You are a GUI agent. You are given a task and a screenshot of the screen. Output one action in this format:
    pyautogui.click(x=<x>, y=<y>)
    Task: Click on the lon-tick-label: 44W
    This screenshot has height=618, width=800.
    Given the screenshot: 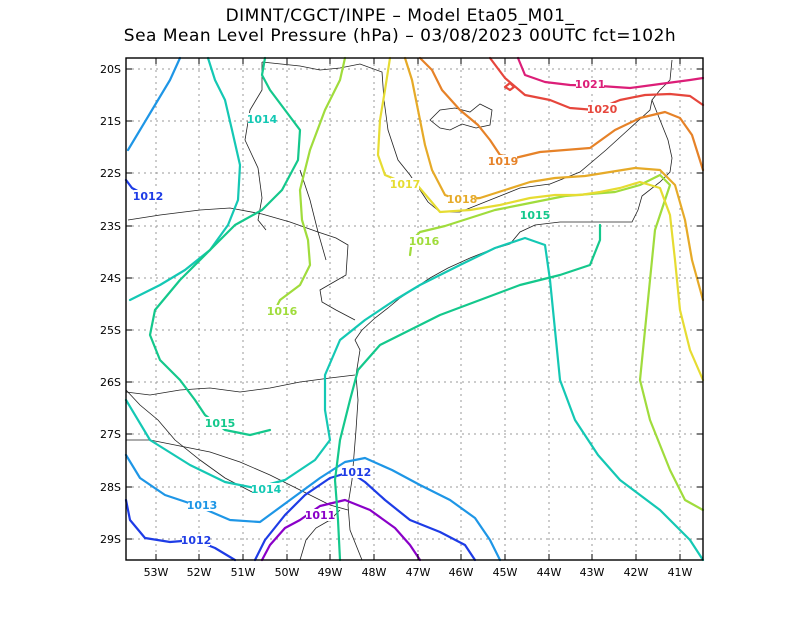 What is the action you would take?
    pyautogui.click(x=549, y=572)
    